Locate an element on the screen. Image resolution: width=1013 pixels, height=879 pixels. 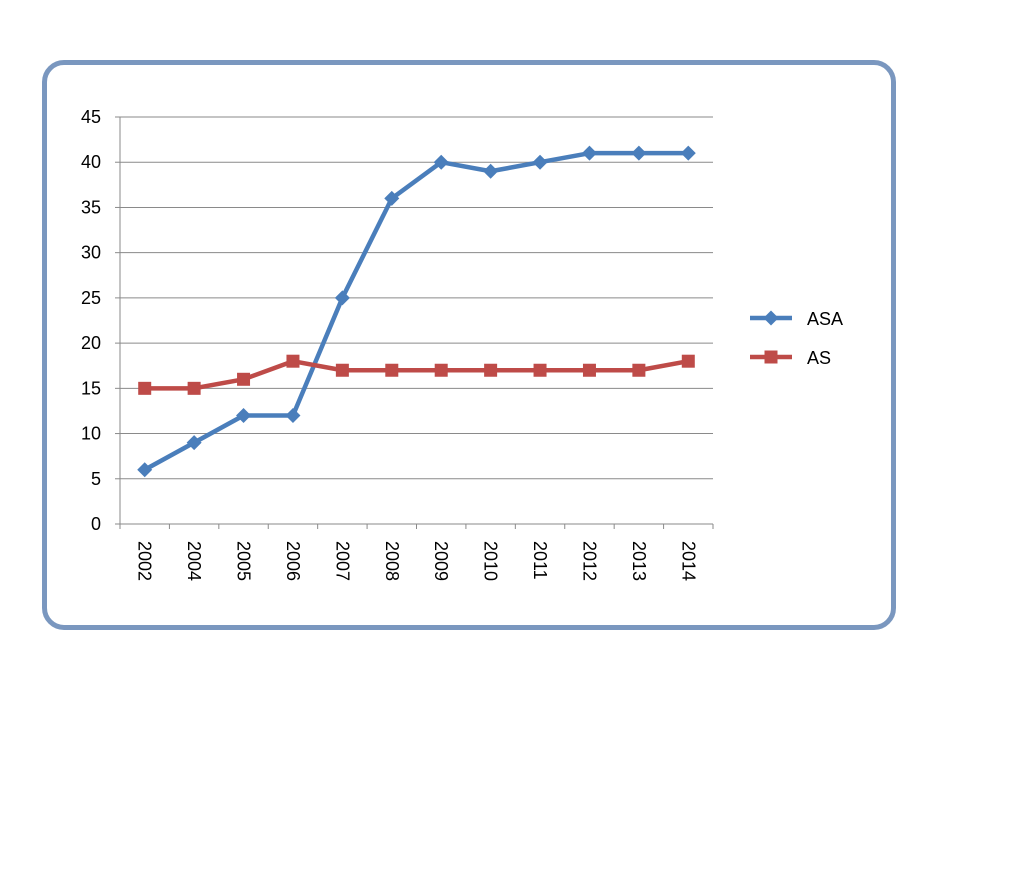
point-asa-2010 is located at coordinates (491, 171).